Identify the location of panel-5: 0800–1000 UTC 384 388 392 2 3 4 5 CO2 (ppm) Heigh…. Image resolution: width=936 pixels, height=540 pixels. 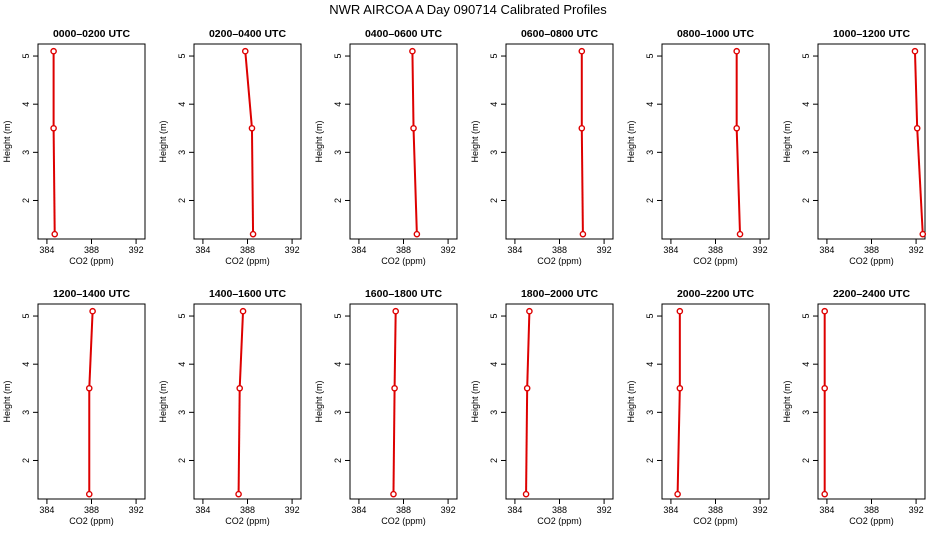
(698, 147).